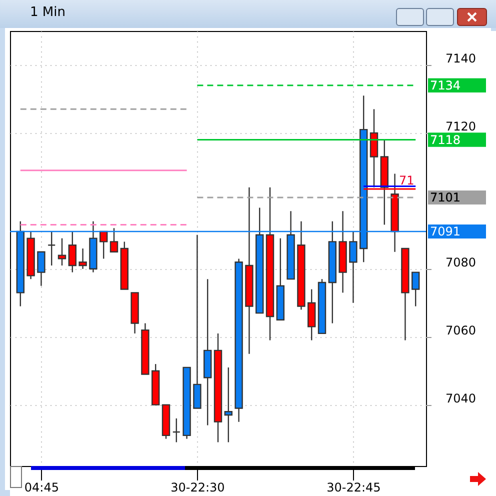  Describe the element at coordinates (461, 330) in the screenshot. I see `y-tick-label: 7060` at that location.